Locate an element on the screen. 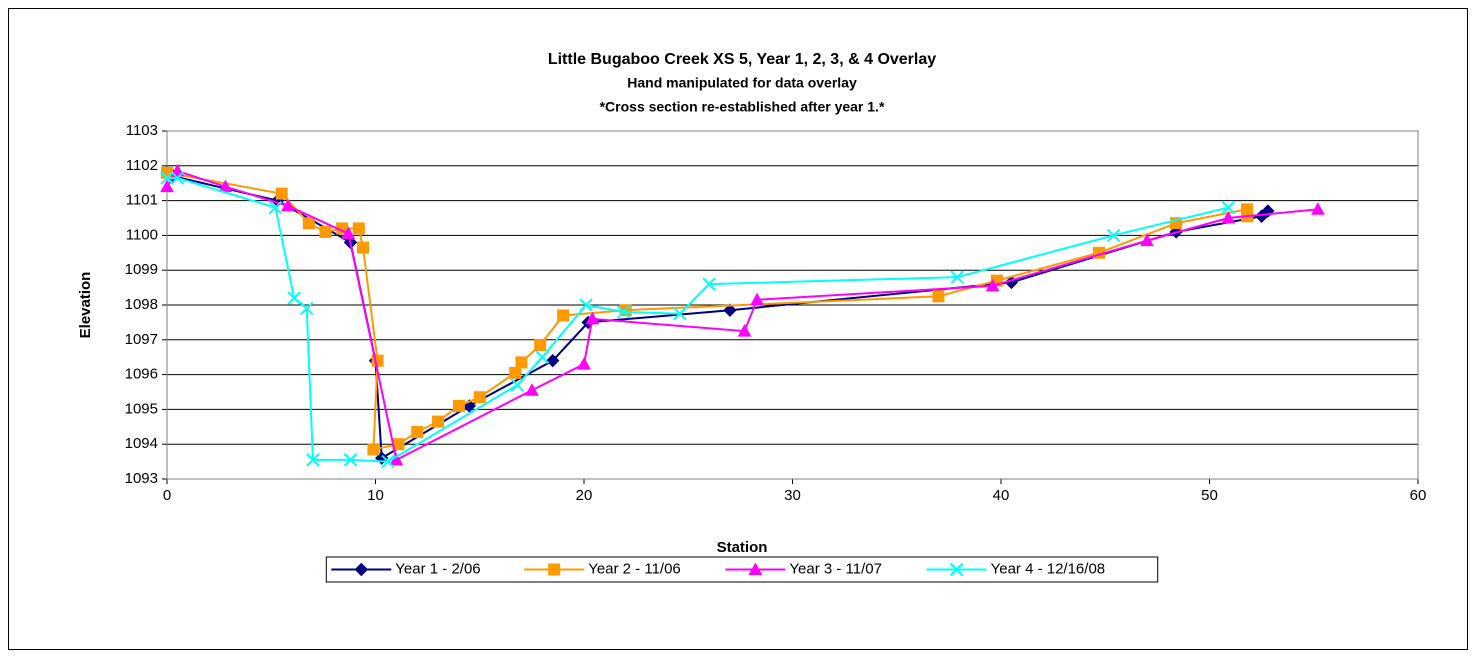 This screenshot has height=660, width=1476. y-tick-label: 1097 is located at coordinates (141, 339).